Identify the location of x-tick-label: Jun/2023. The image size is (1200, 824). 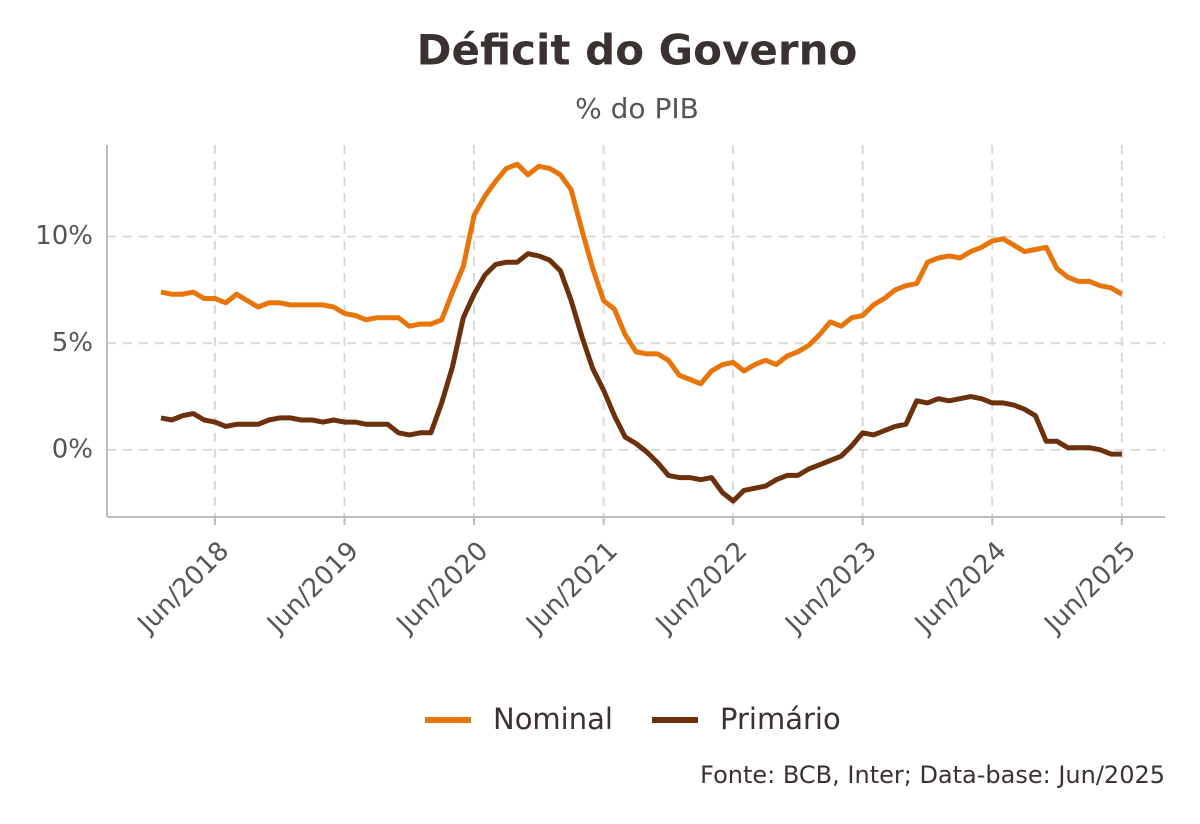
(831, 588).